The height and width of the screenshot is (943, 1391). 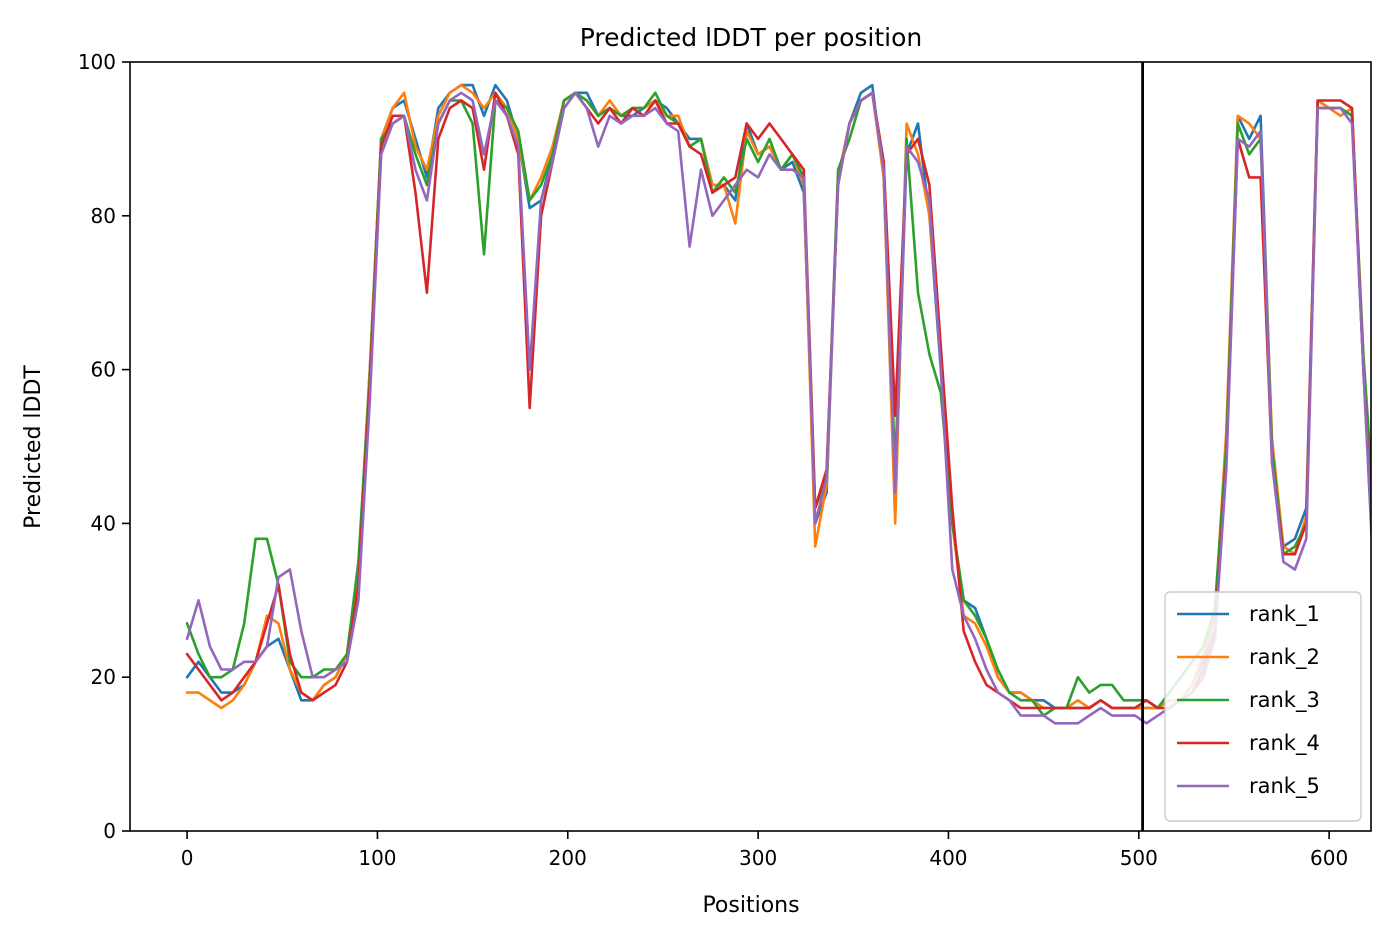 I want to click on y-tick-label: 80, so click(x=103, y=216).